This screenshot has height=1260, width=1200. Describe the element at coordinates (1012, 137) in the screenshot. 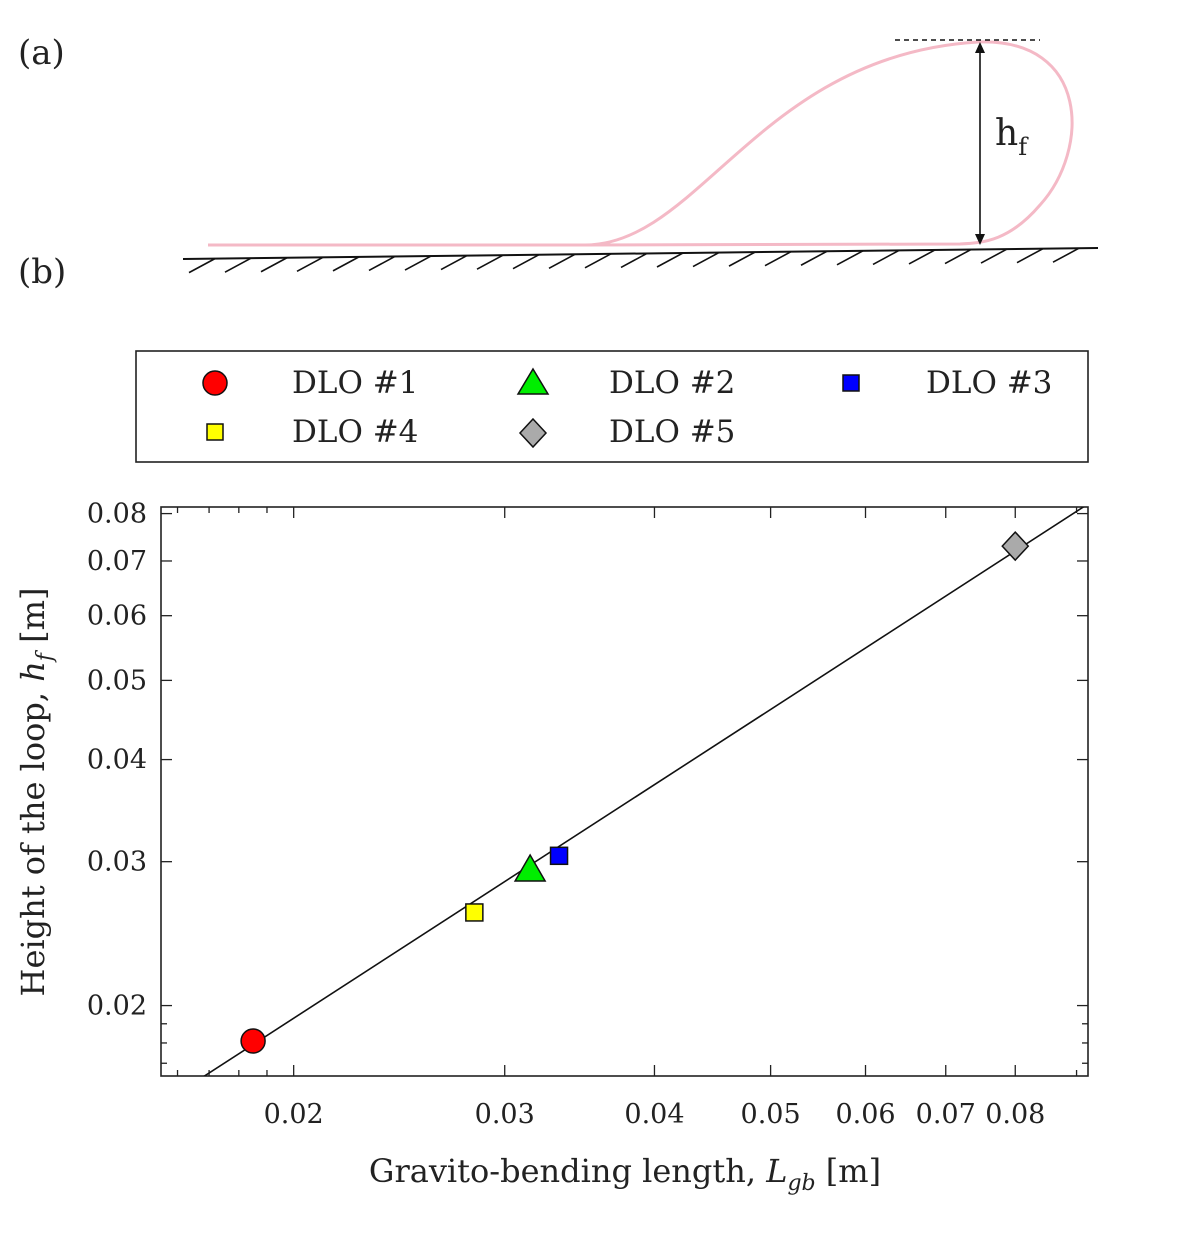

I see `height-label: hf` at that location.